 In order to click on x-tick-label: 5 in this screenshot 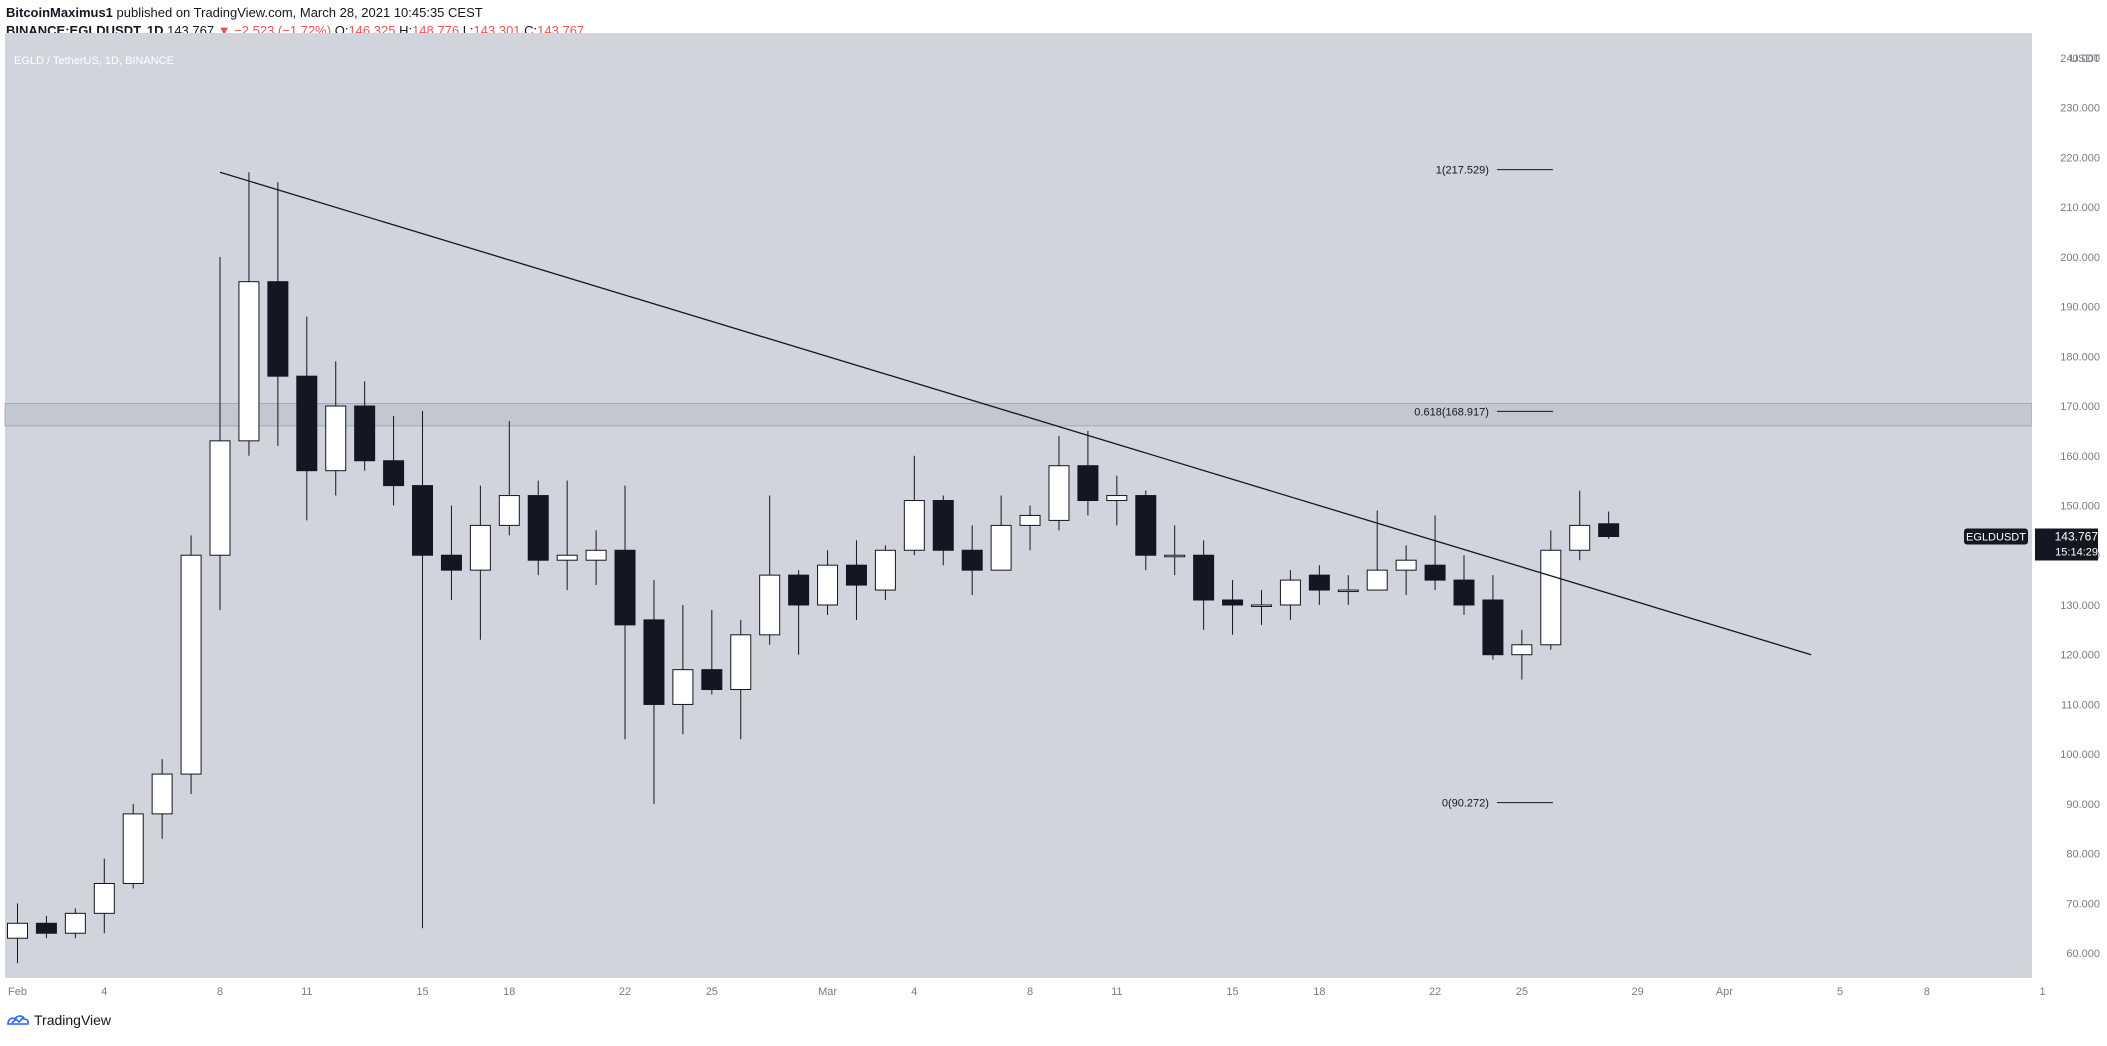, I will do `click(1840, 992)`.